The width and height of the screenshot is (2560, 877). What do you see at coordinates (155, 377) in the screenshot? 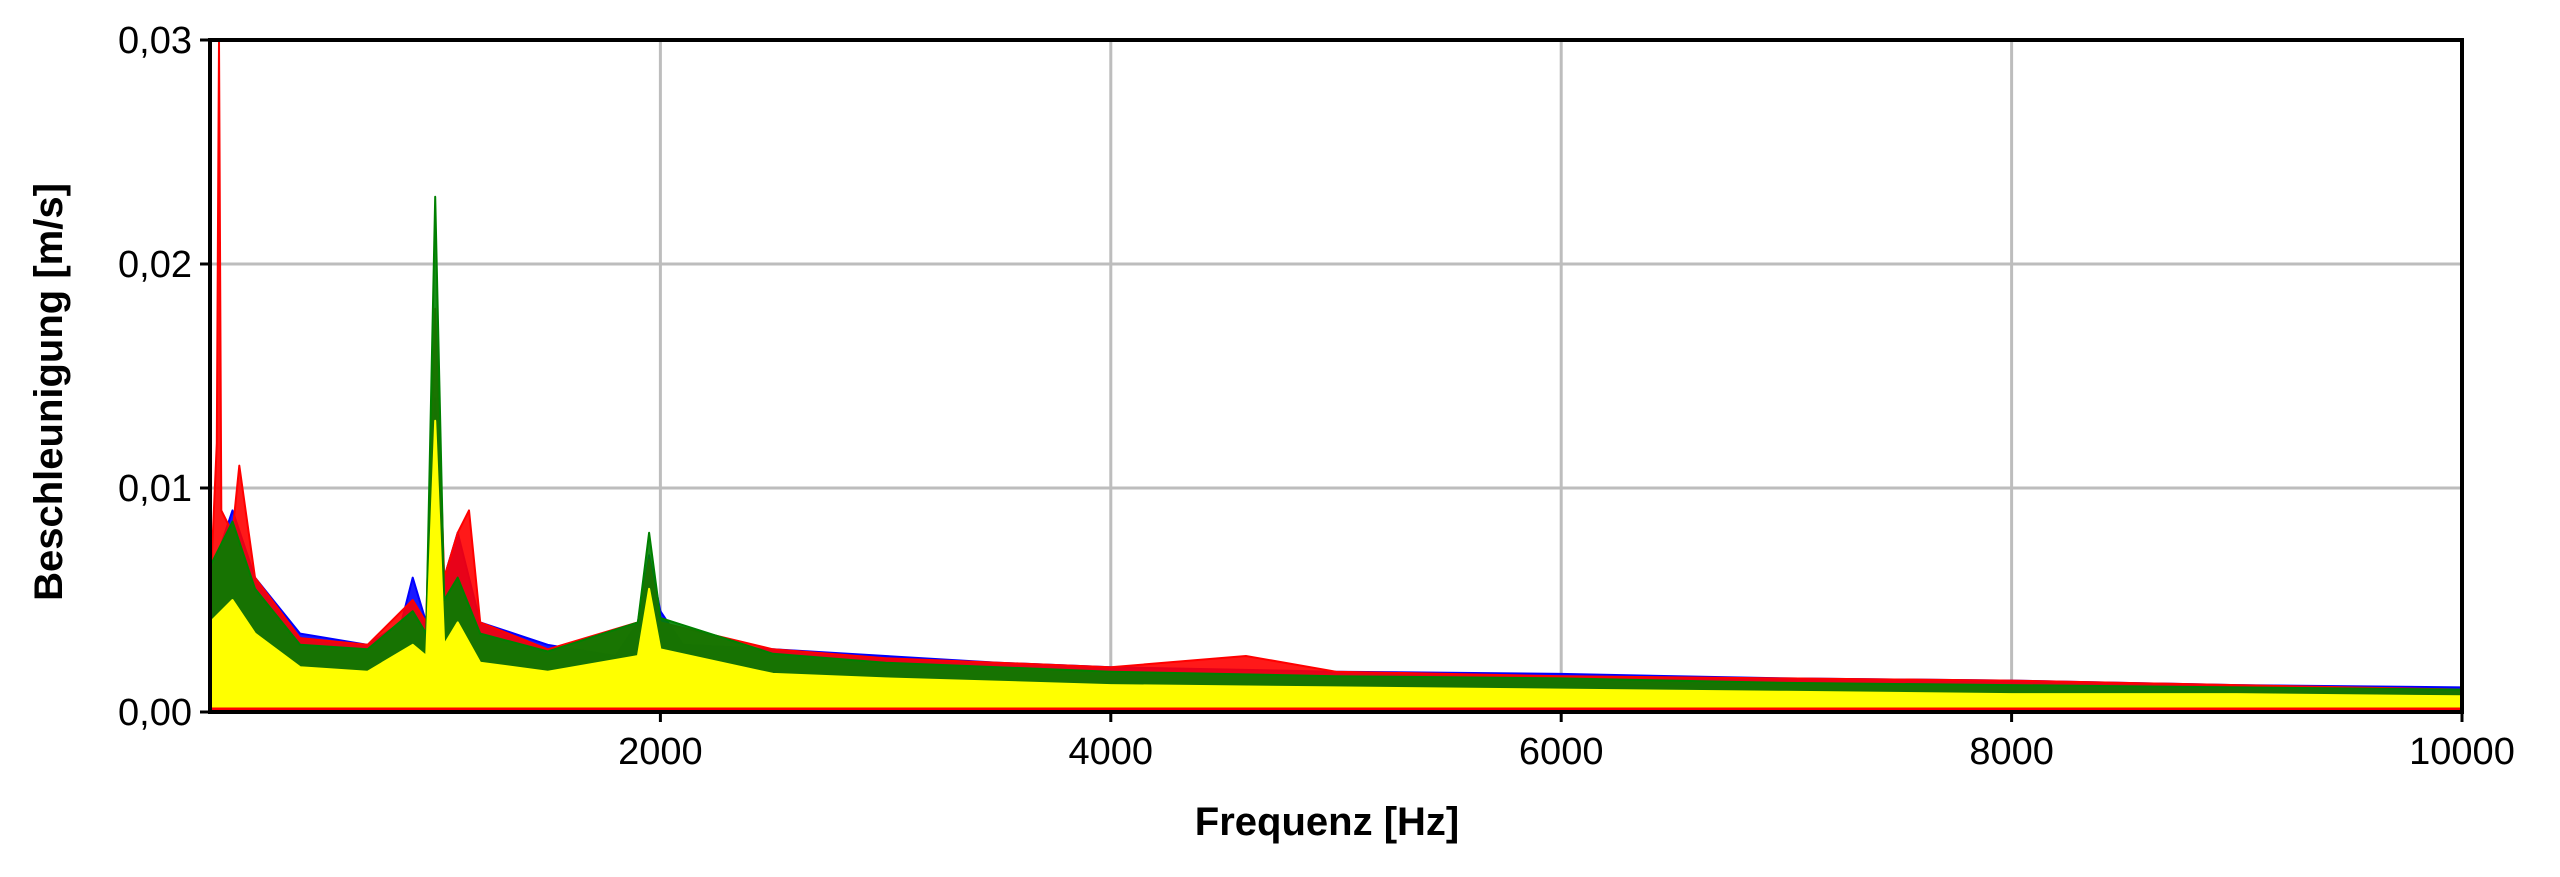
I see `y-tick-labels: 0,00 0,01 0,02 0,03` at bounding box center [155, 377].